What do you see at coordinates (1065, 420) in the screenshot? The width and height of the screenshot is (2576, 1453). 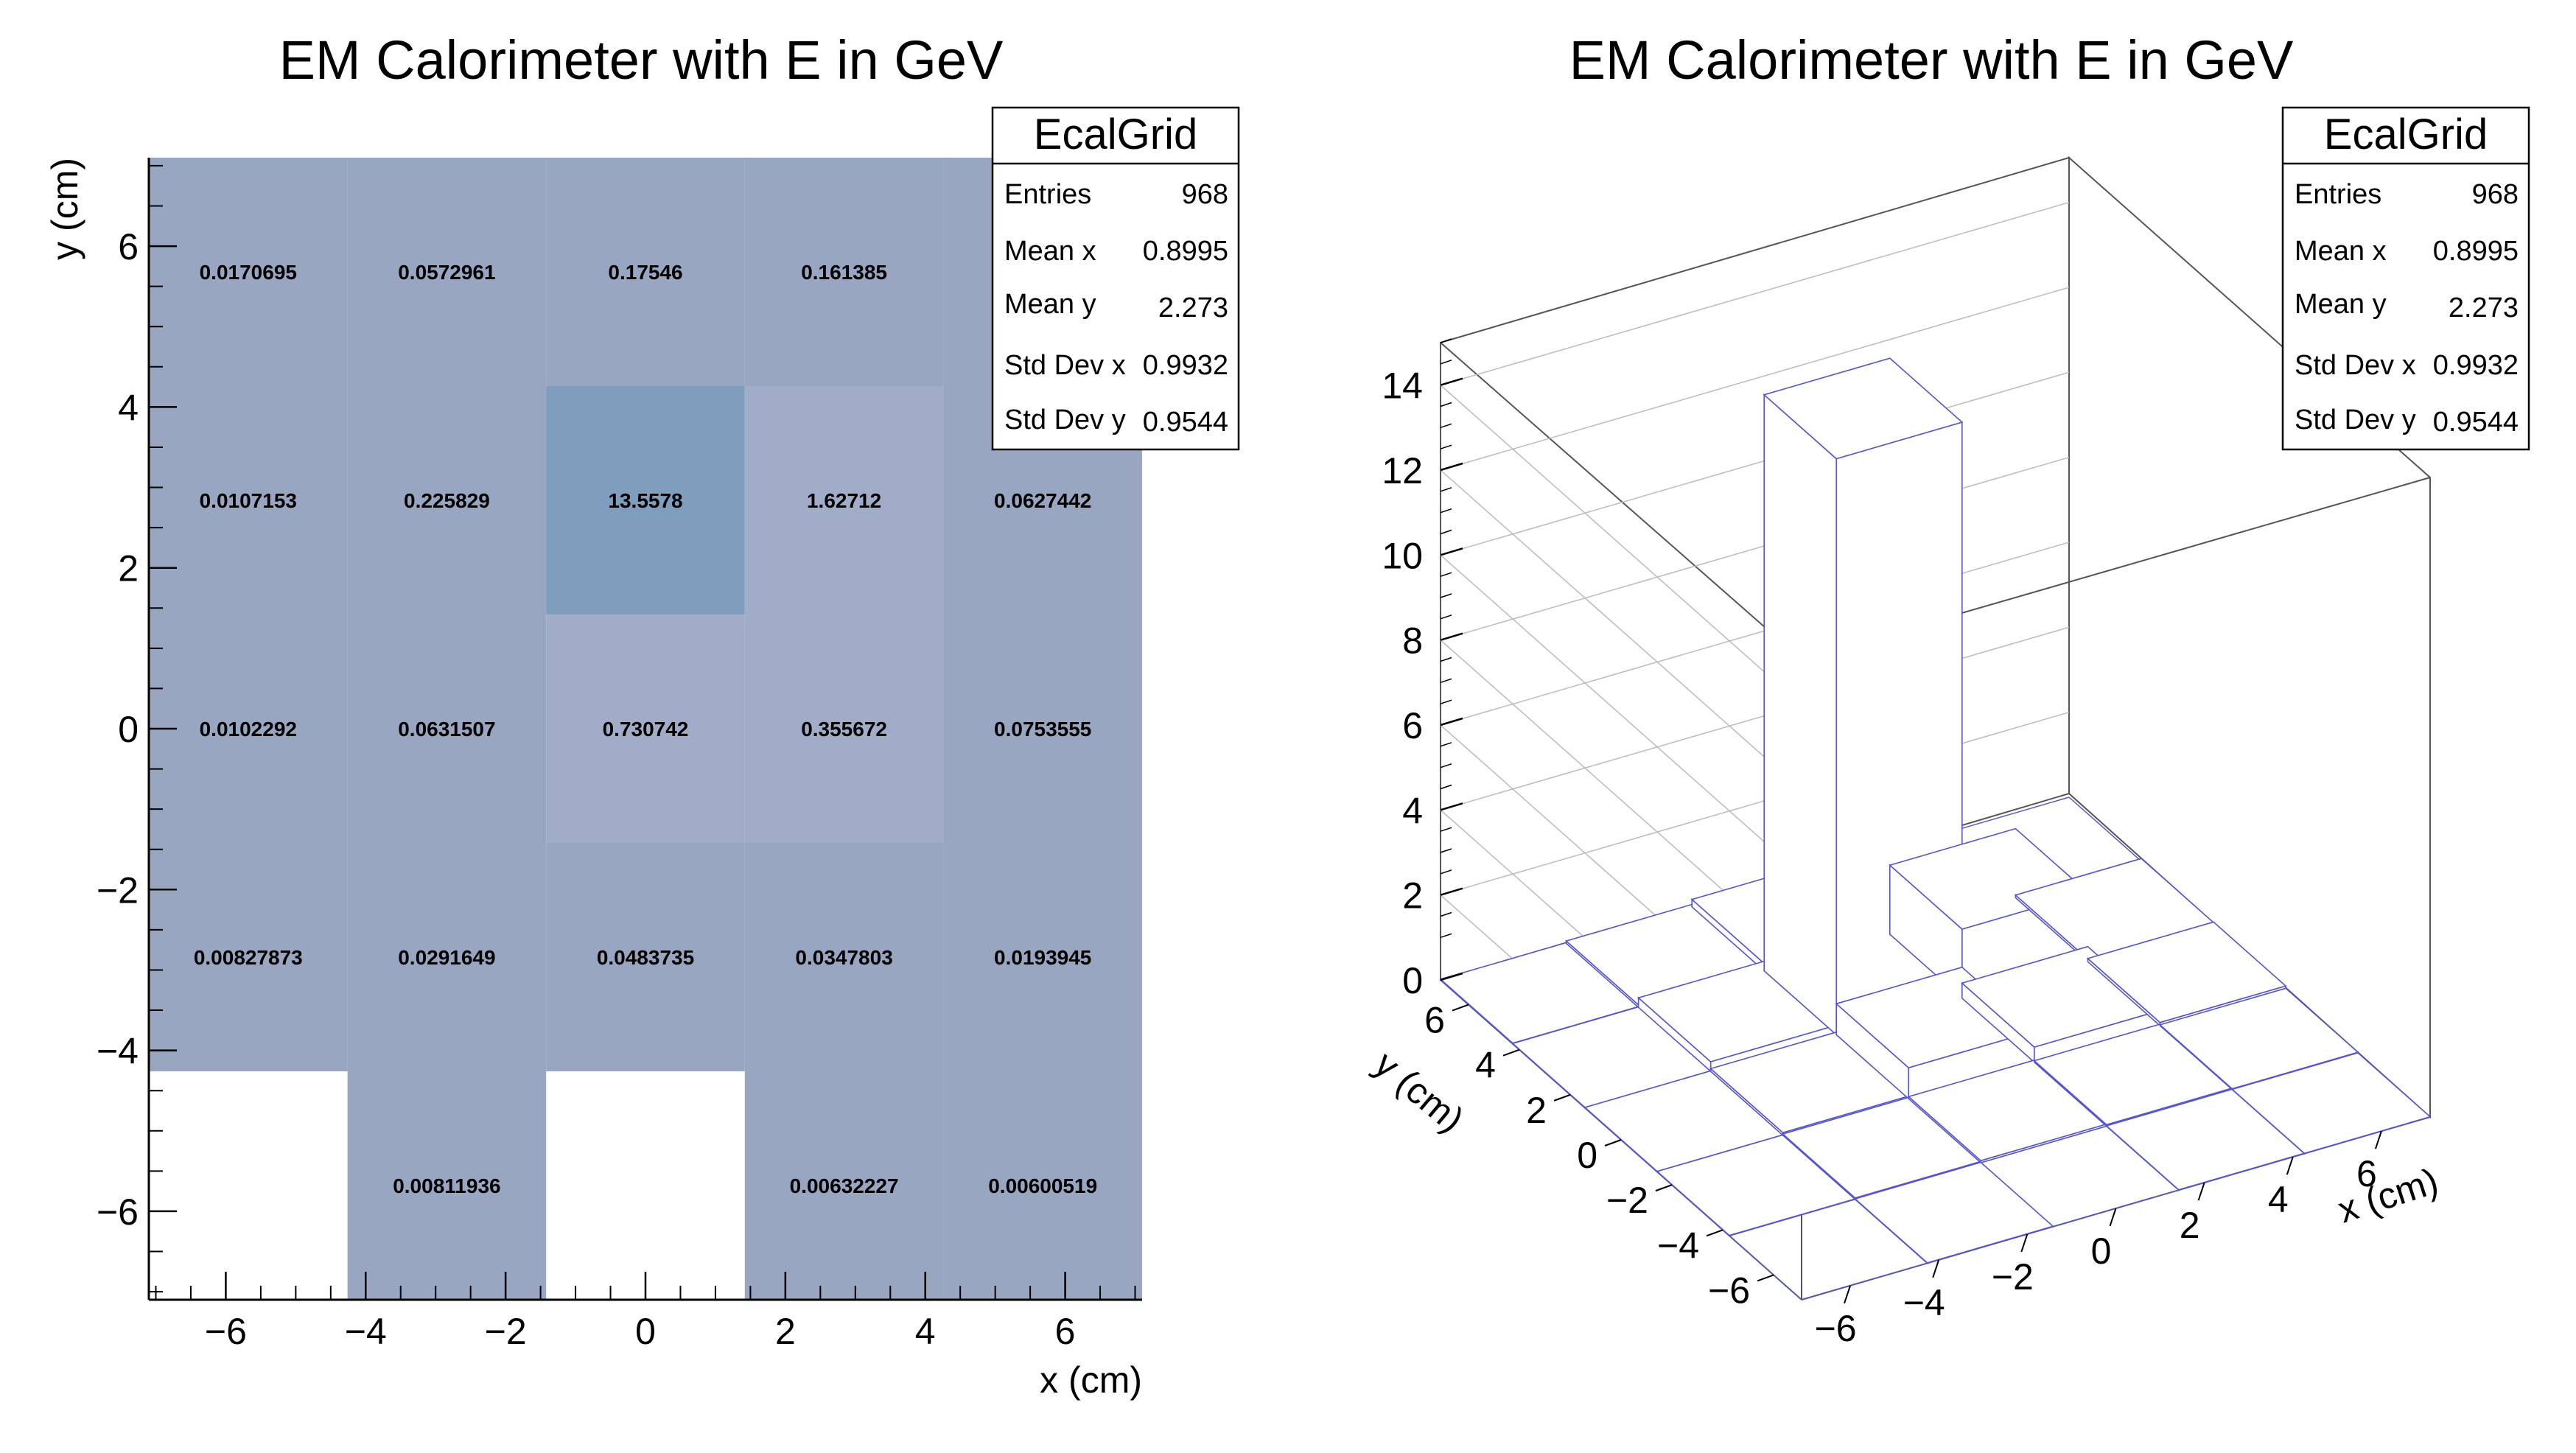 I see `stats-label-std-y: Std Dev y` at bounding box center [1065, 420].